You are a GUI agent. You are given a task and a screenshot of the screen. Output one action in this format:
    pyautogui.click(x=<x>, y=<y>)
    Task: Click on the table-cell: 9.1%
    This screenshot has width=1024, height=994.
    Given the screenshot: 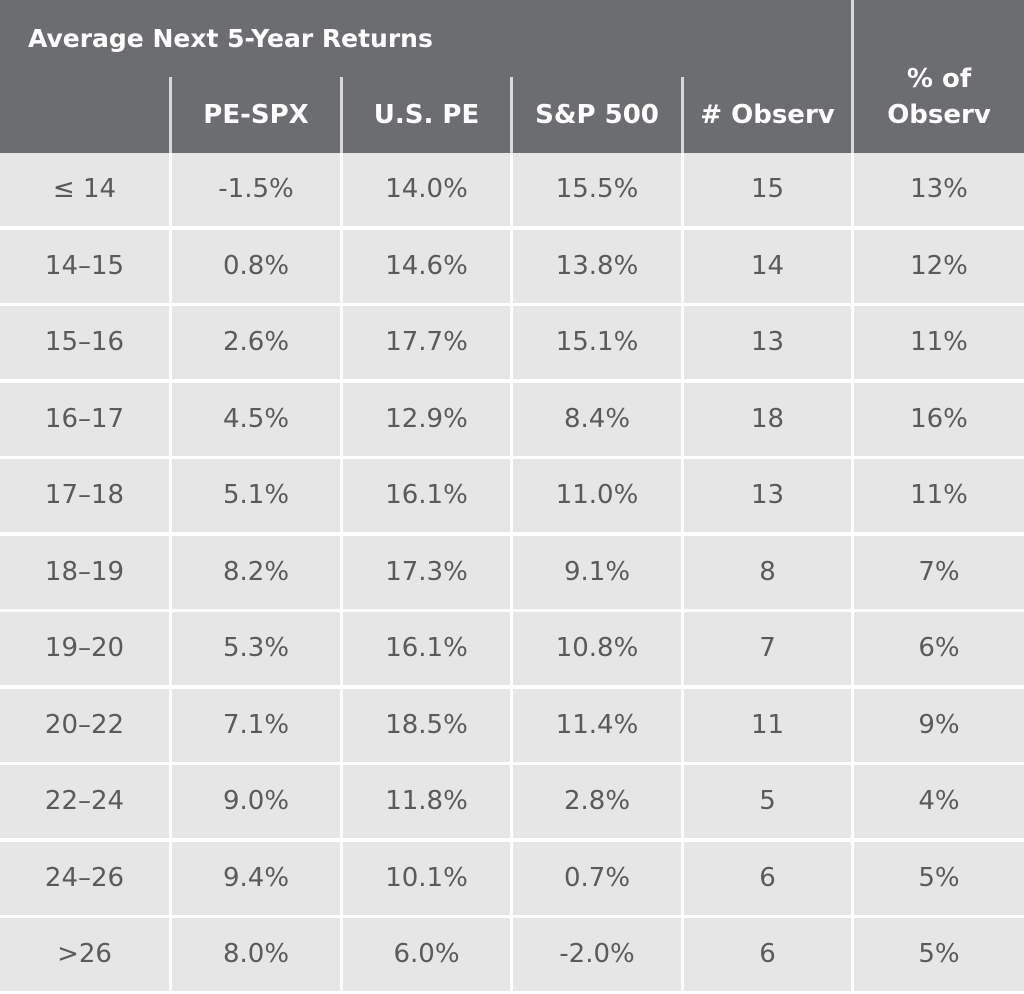 What is the action you would take?
    pyautogui.click(x=597, y=572)
    